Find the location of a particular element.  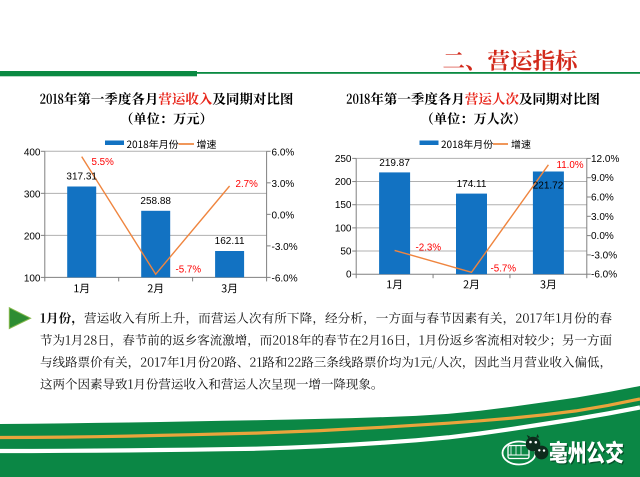

svg-text: 258.88 is located at coordinates (155, 201).